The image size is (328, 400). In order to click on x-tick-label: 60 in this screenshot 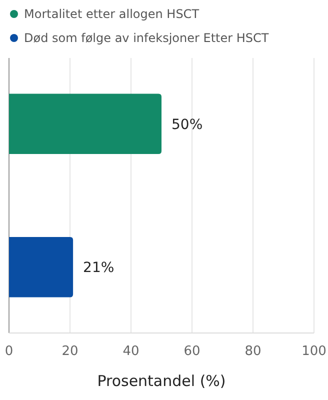, I will do `click(192, 351)`.